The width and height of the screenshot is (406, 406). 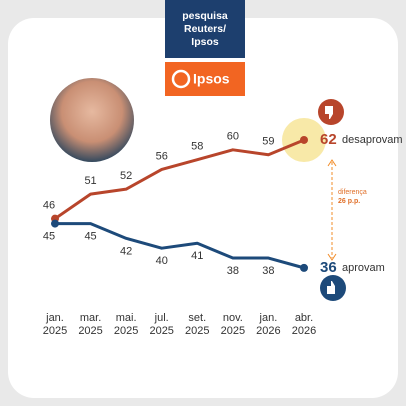 What do you see at coordinates (332, 210) in the screenshot?
I see `arrow-heads` at bounding box center [332, 210].